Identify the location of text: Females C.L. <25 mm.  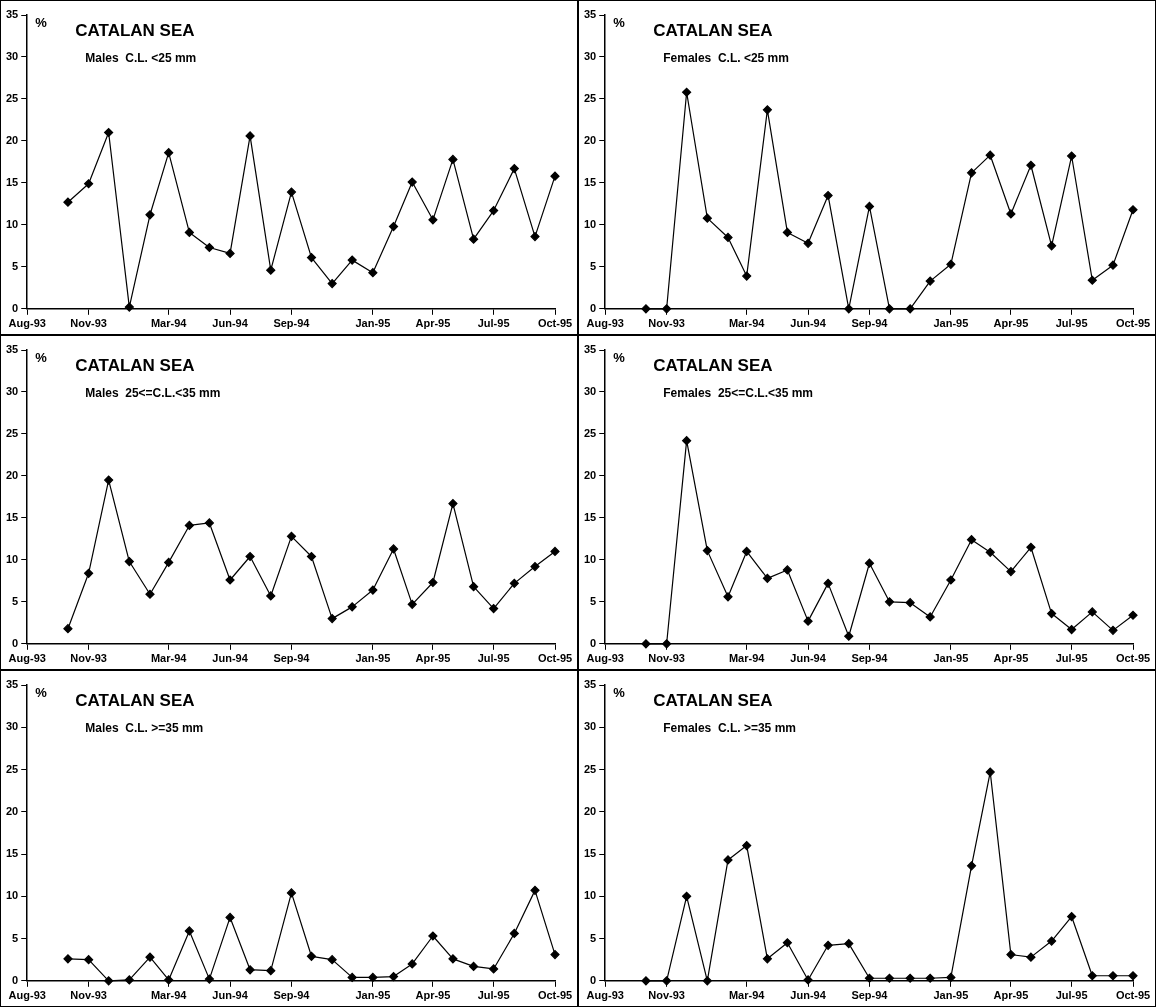
(726, 58).